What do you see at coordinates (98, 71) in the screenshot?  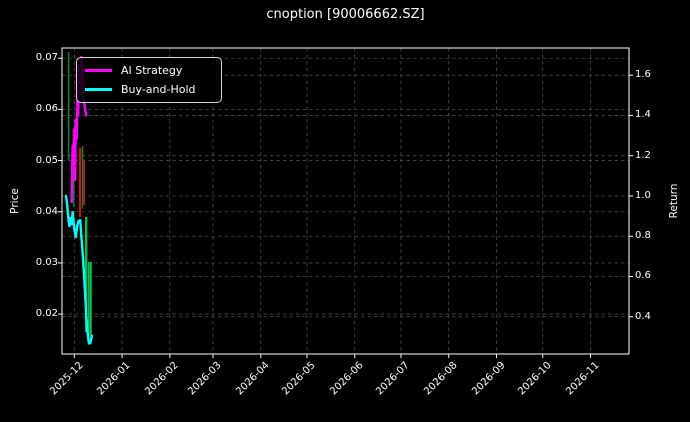 I see `ai-strategy-line-swatch` at bounding box center [98, 71].